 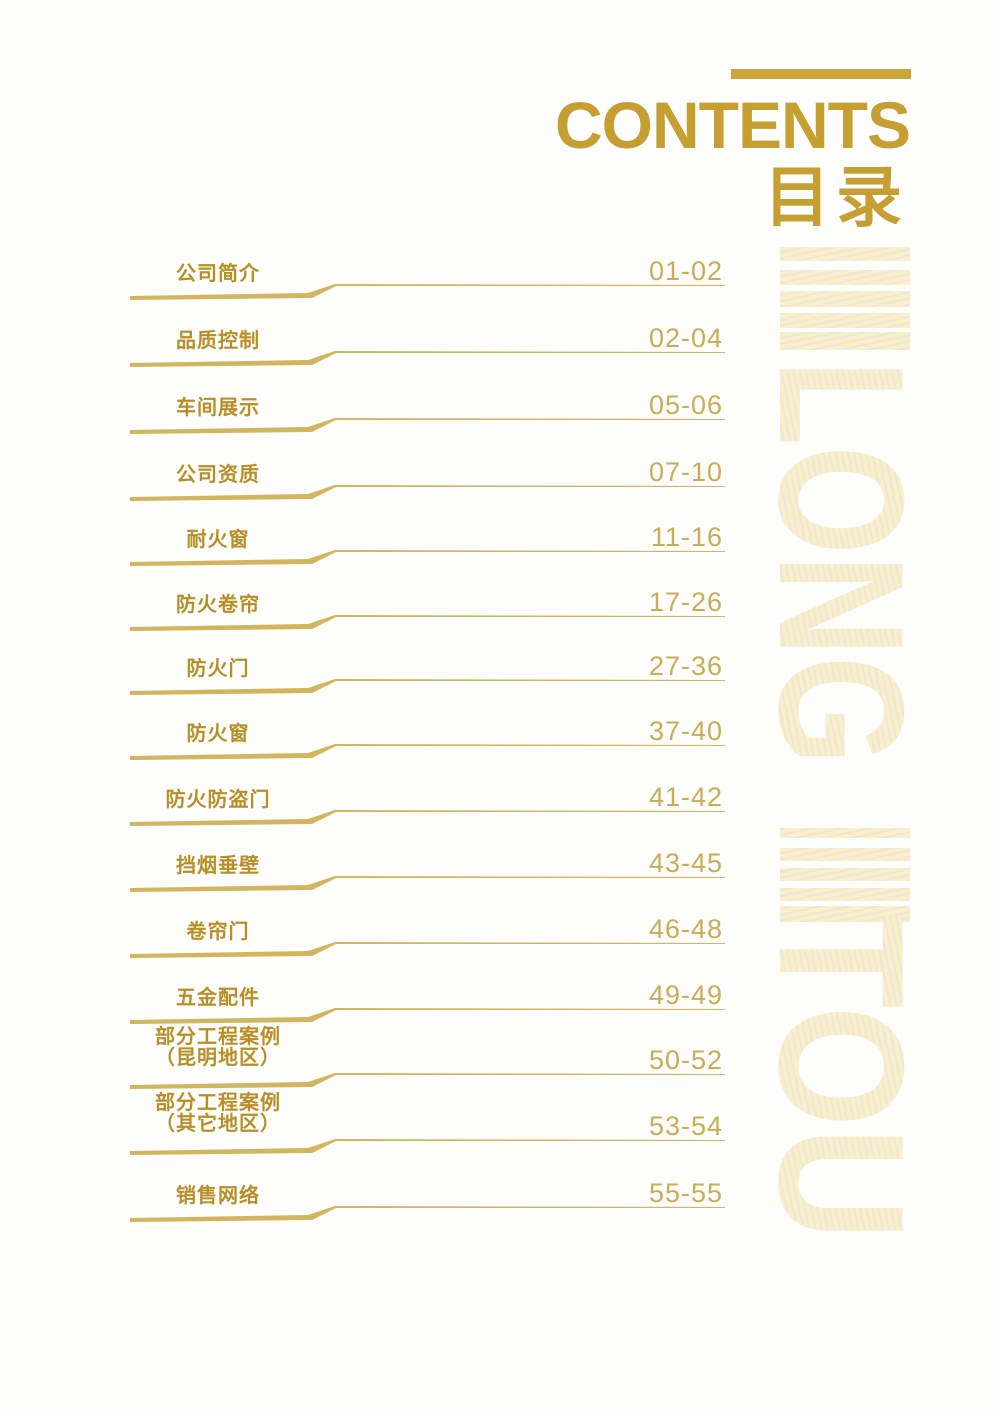 I want to click on watermark-bars, so click(x=845, y=584).